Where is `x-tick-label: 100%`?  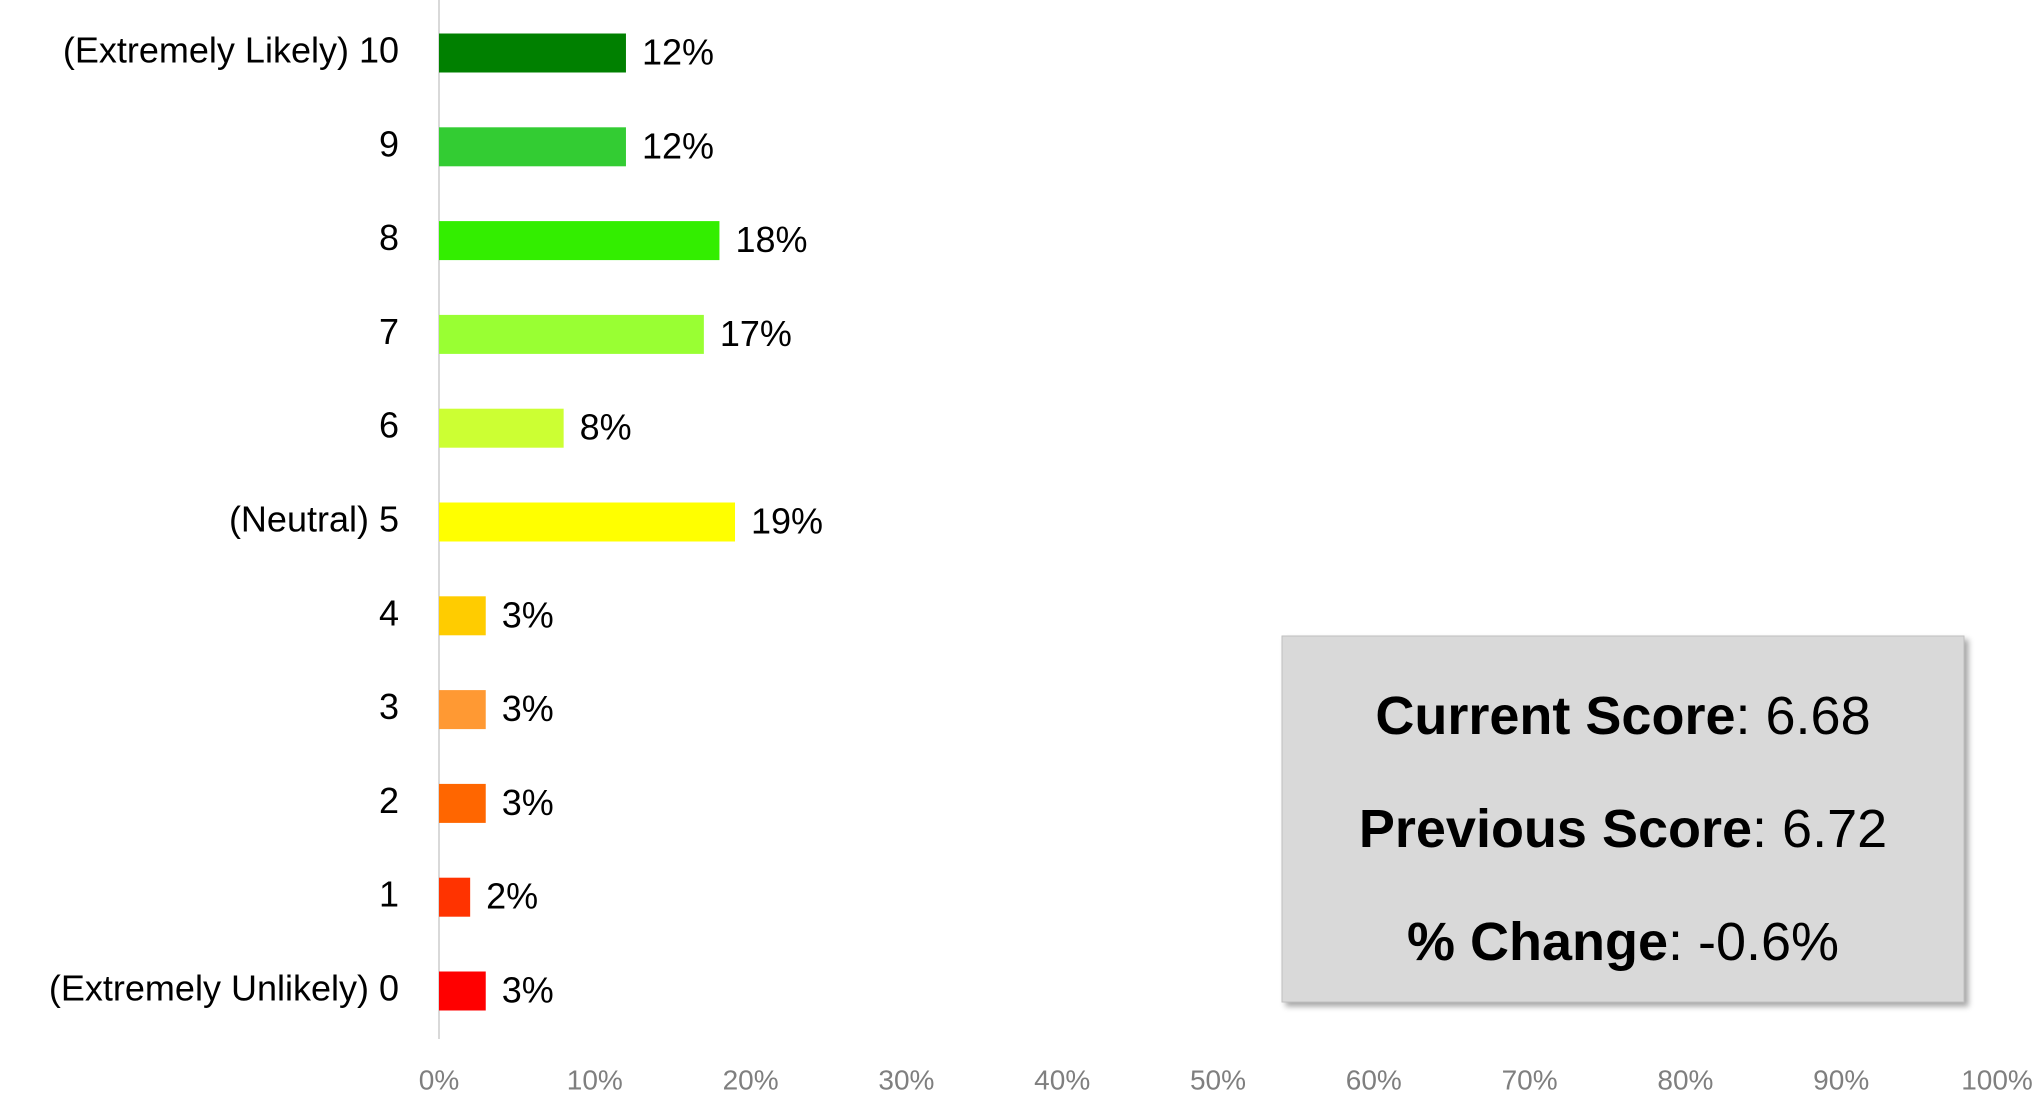
x-tick-label: 100% is located at coordinates (1997, 1079).